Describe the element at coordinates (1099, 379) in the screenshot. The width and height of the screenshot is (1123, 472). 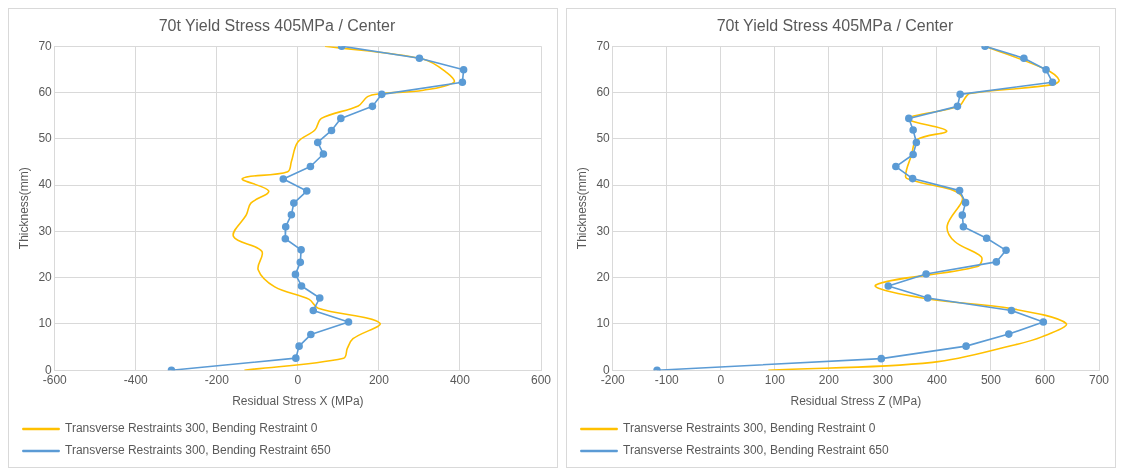
I see `x-tick-label: 700` at that location.